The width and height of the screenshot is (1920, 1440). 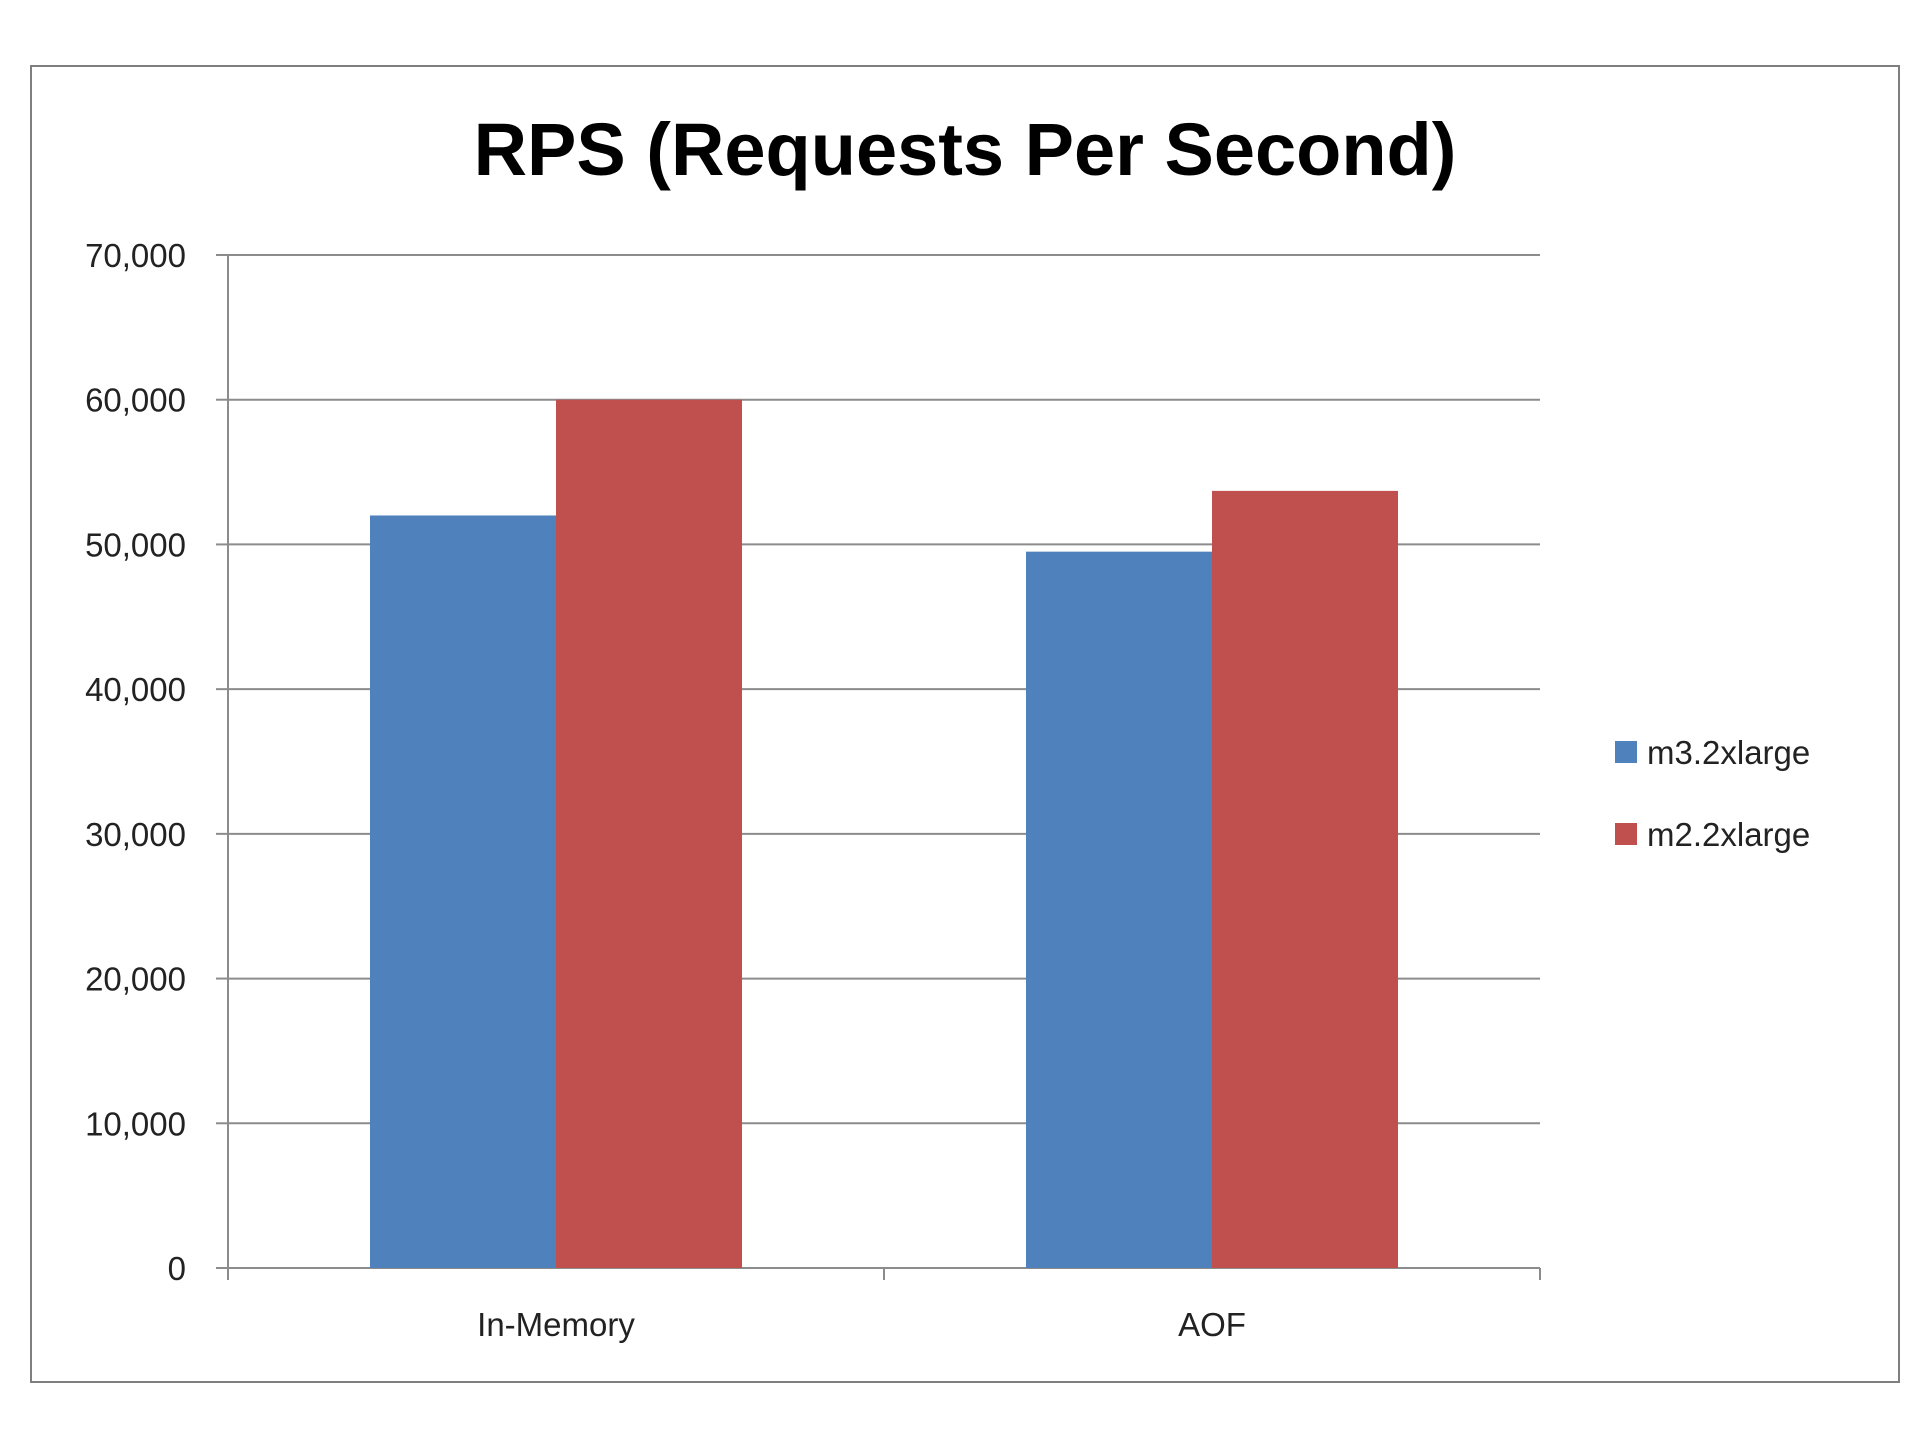 I want to click on chart-title: RPS (Requests Per Second), so click(x=965, y=149).